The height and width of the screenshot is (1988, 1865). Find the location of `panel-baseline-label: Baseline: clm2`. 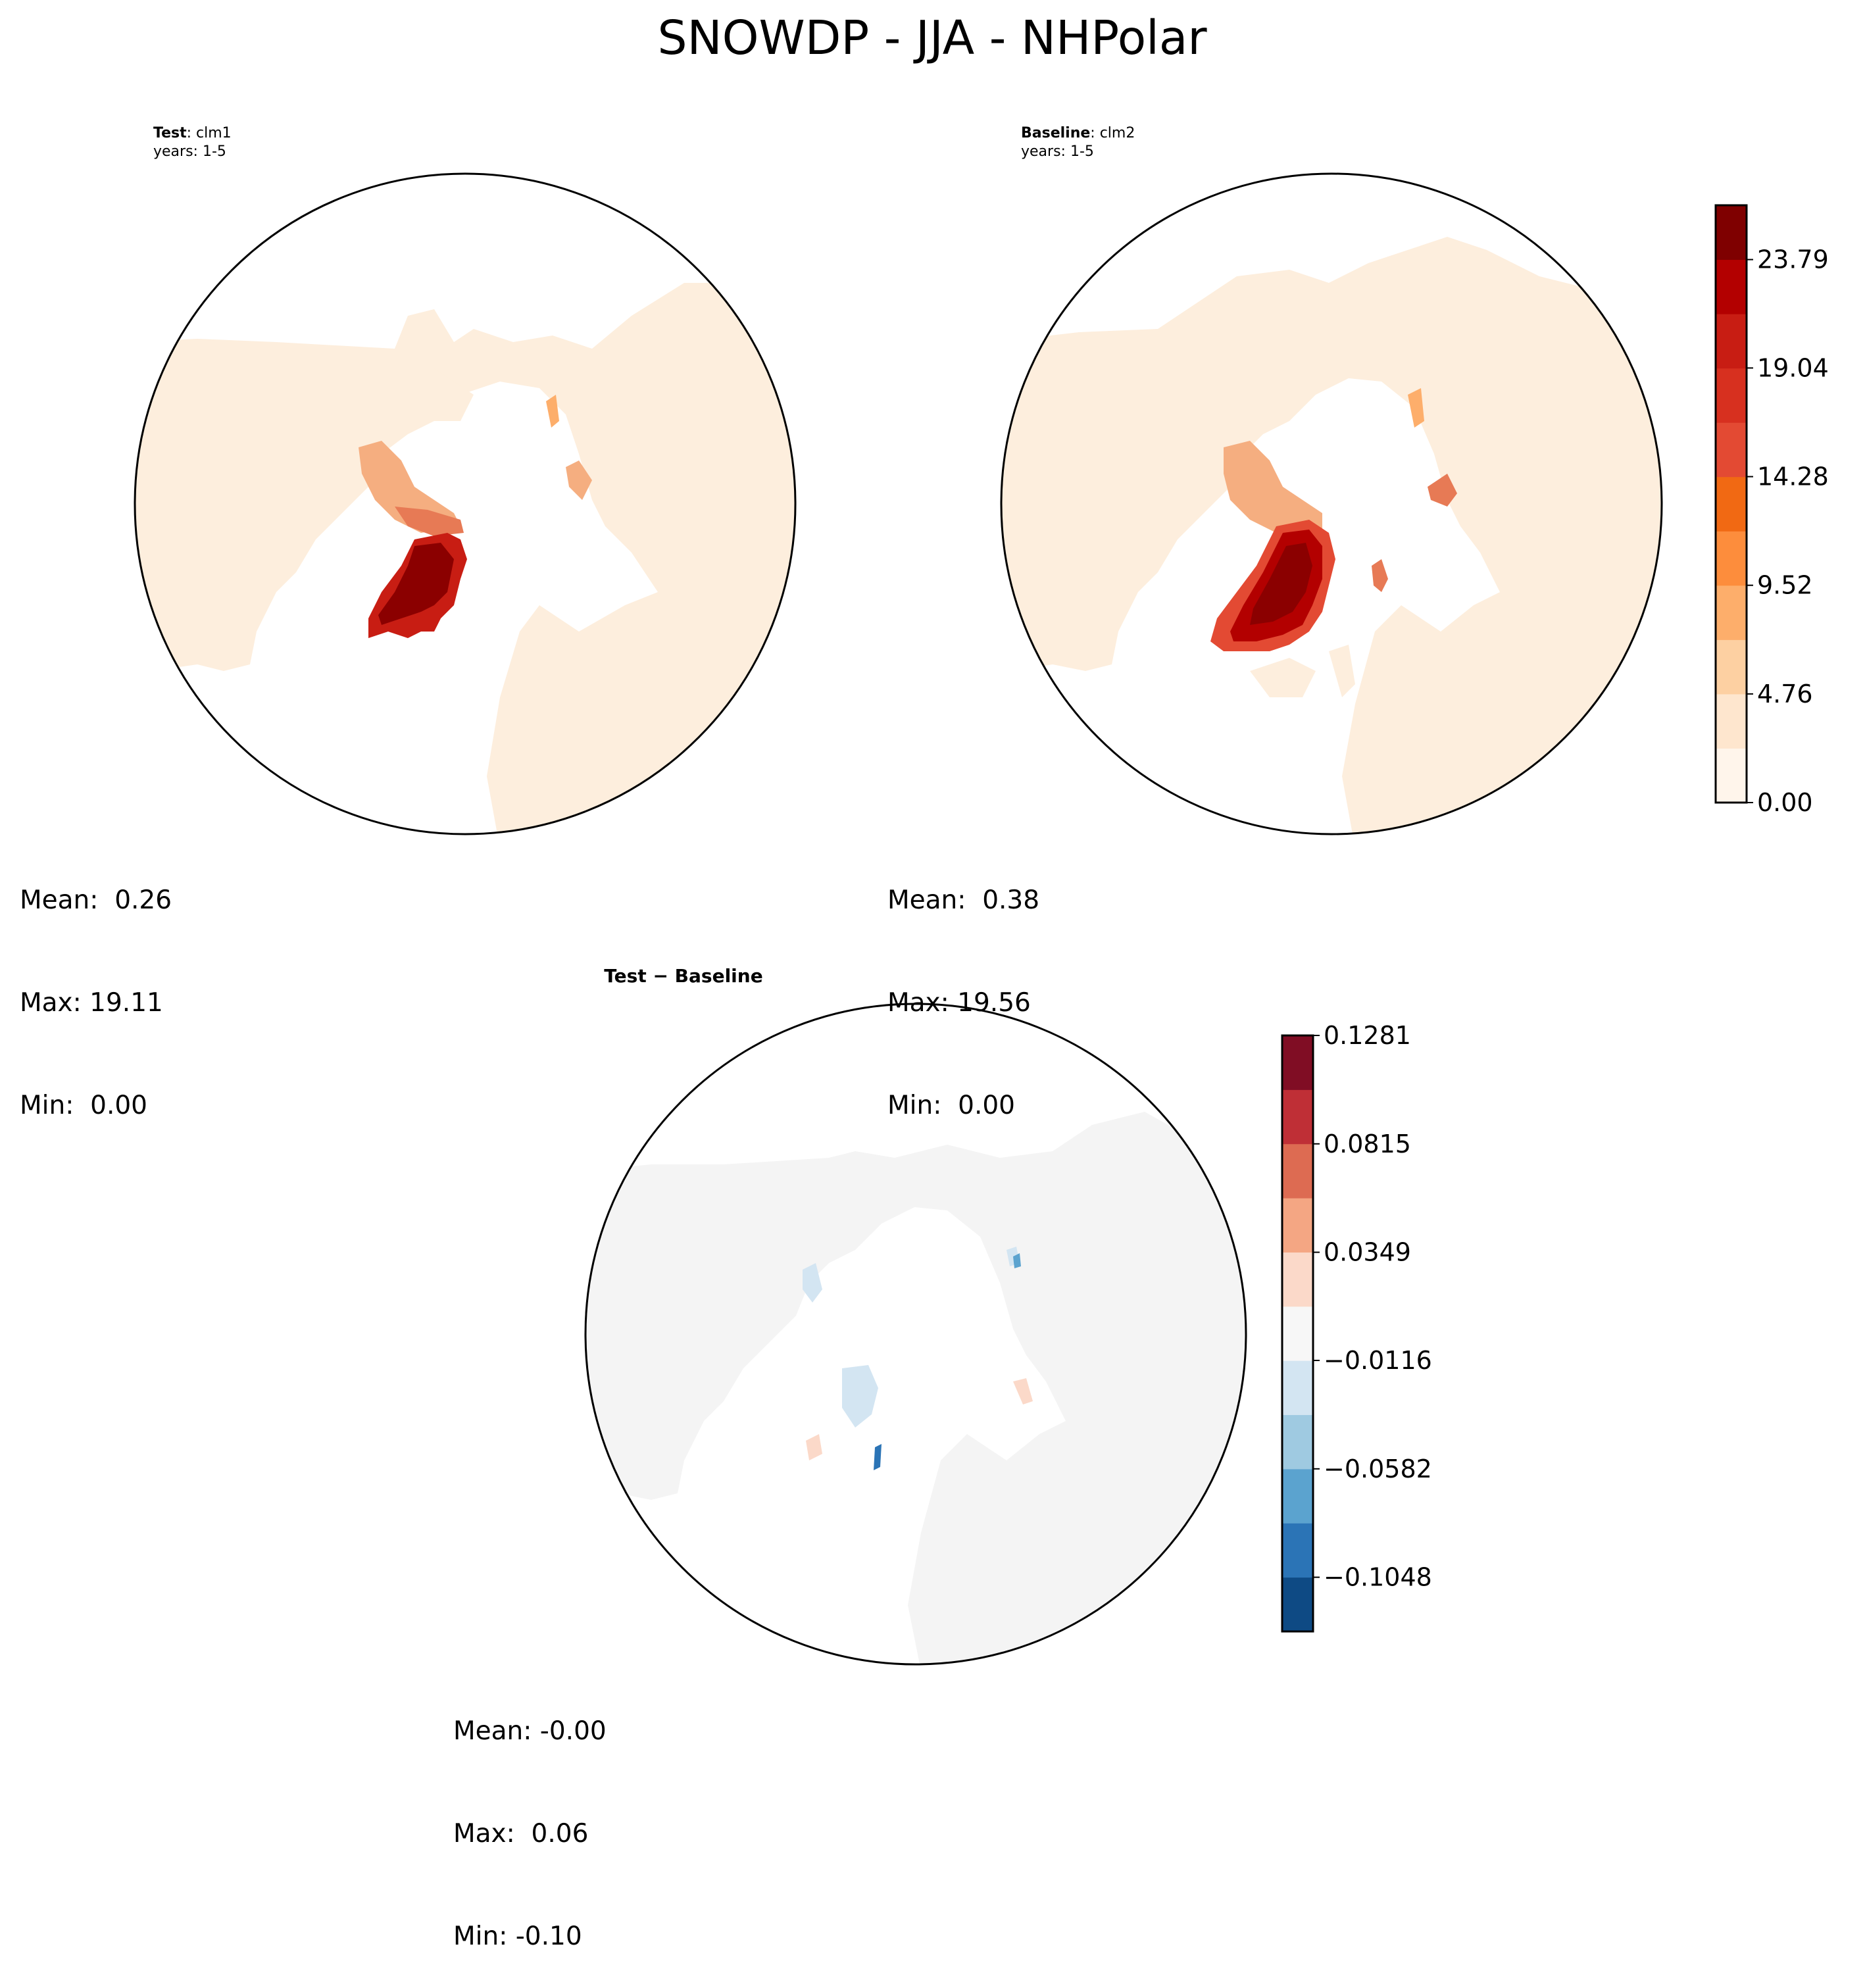

panel-baseline-label: Baseline: clm2 is located at coordinates (1078, 133).